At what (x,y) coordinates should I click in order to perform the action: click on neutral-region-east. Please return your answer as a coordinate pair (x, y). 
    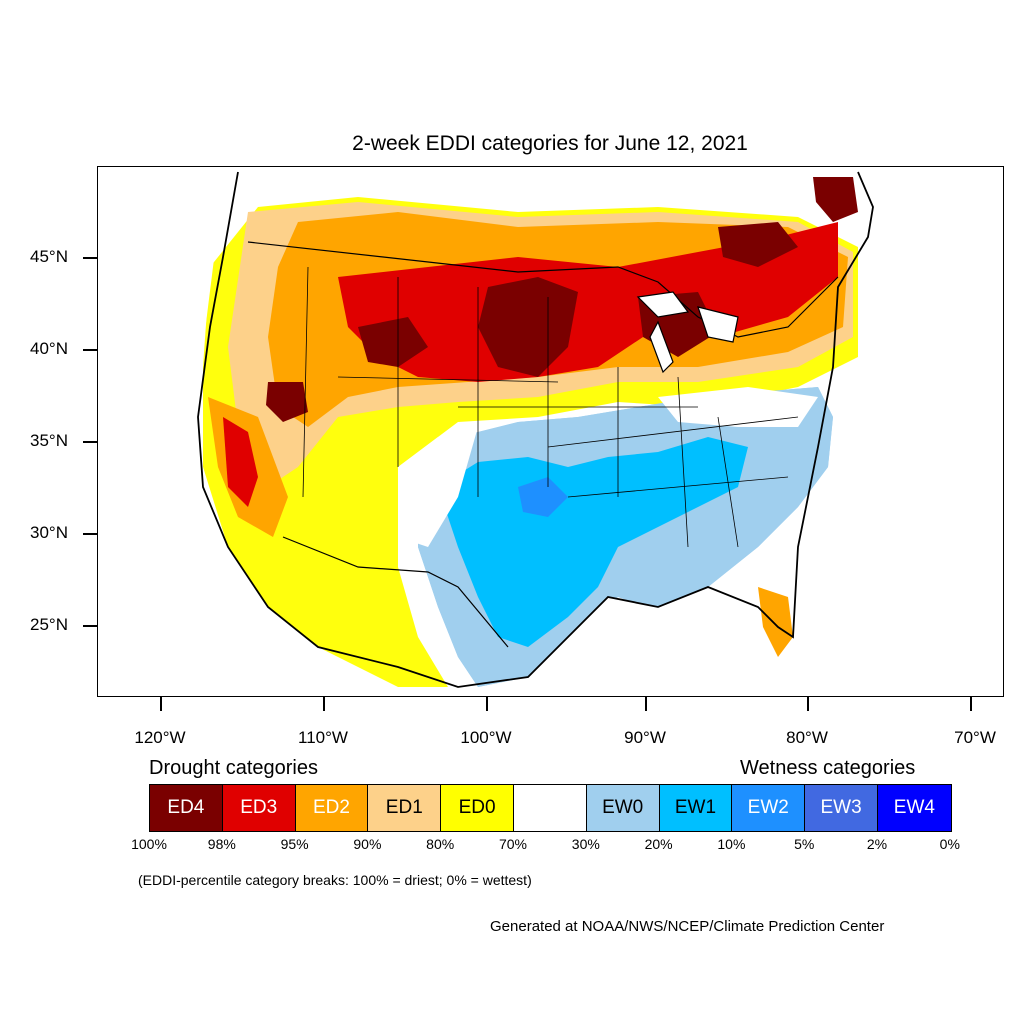
    Looking at the image, I should click on (738, 407).